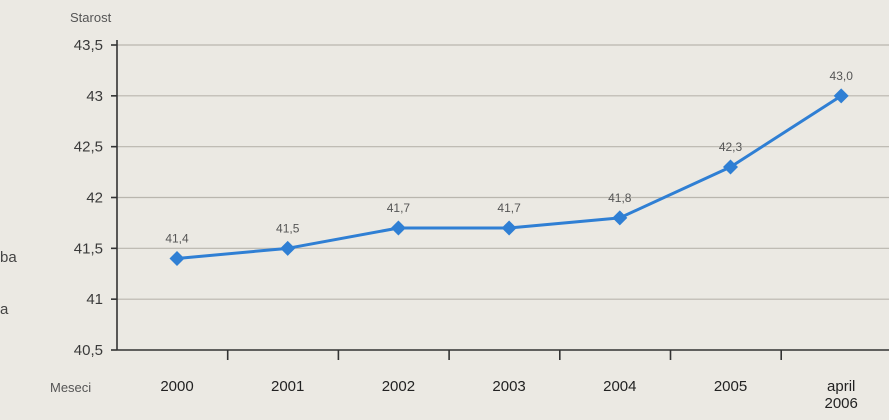 This screenshot has width=889, height=420. Describe the element at coordinates (8, 257) in the screenshot. I see `cropped-text-fragment: ba` at that location.